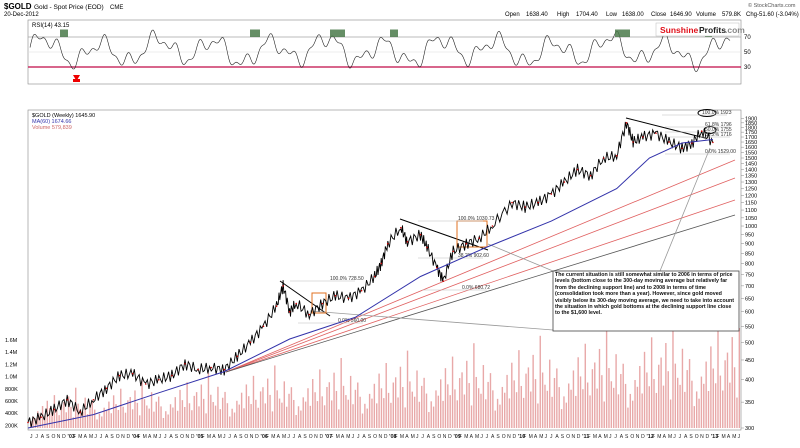 The image size is (800, 448). What do you see at coordinates (735, 30) in the screenshot?
I see `logo-part-com: .com` at bounding box center [735, 30].